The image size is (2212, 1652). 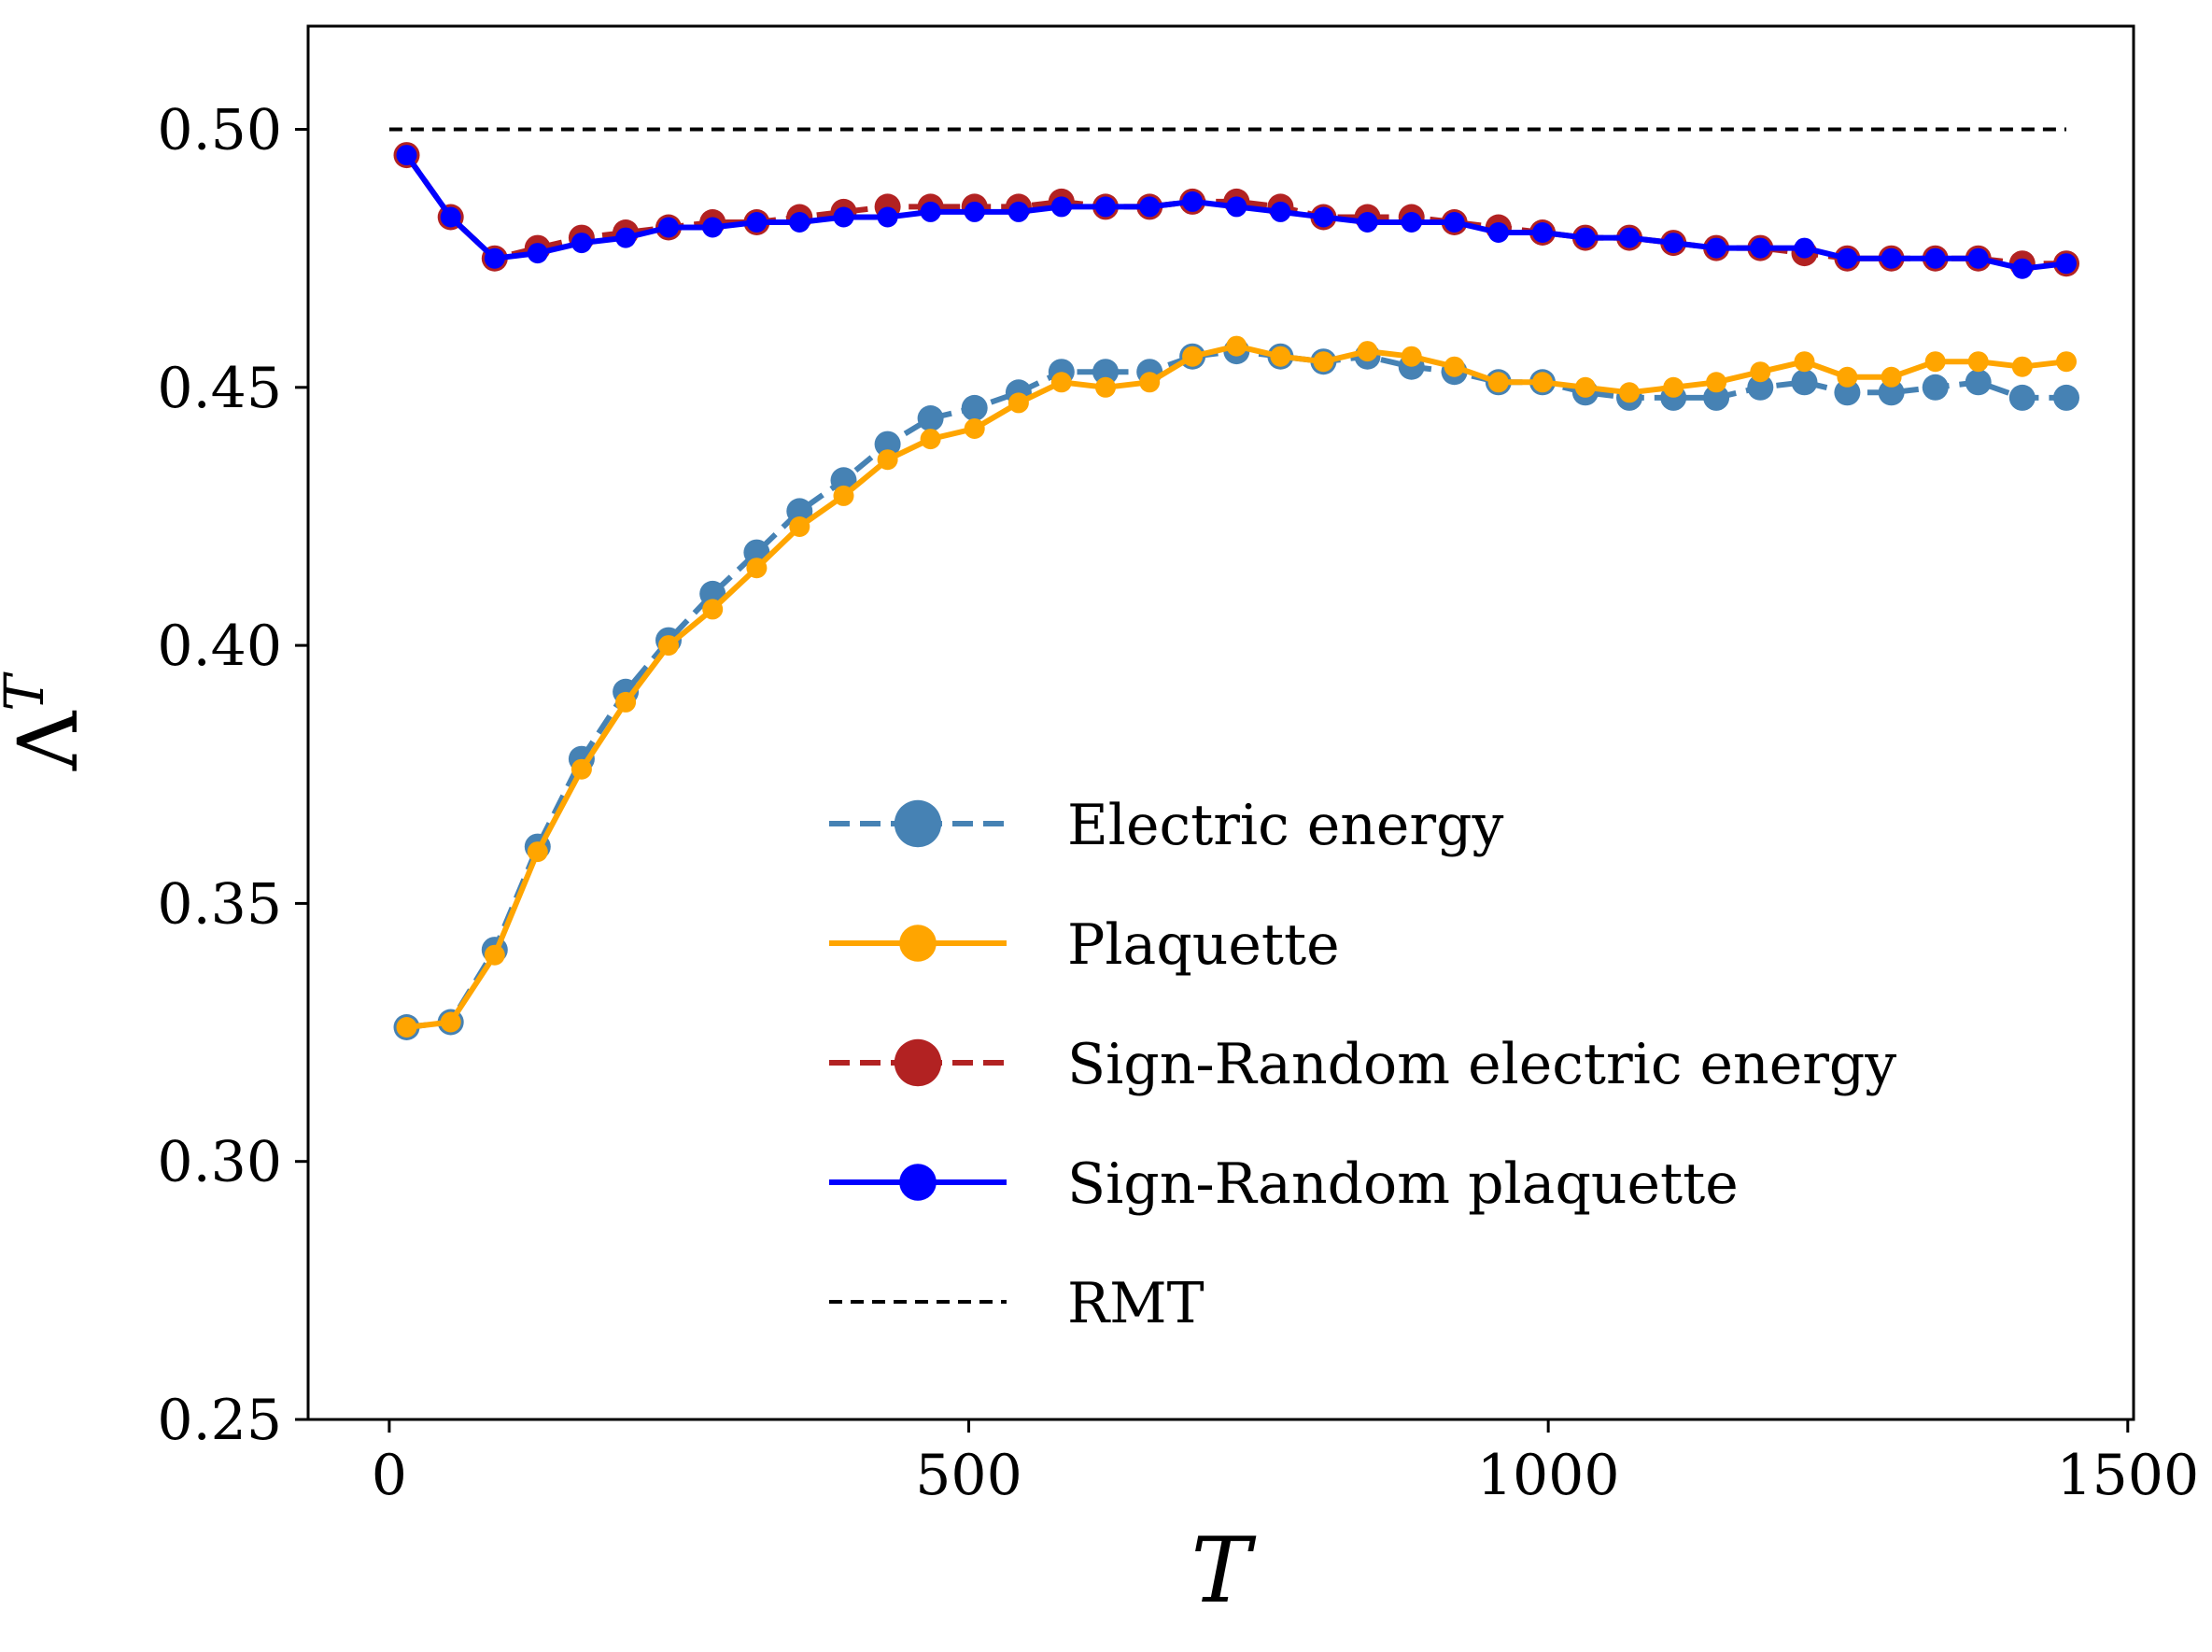 I want to click on legend-label: Sign-Random electric energy, so click(x=1481, y=1064).